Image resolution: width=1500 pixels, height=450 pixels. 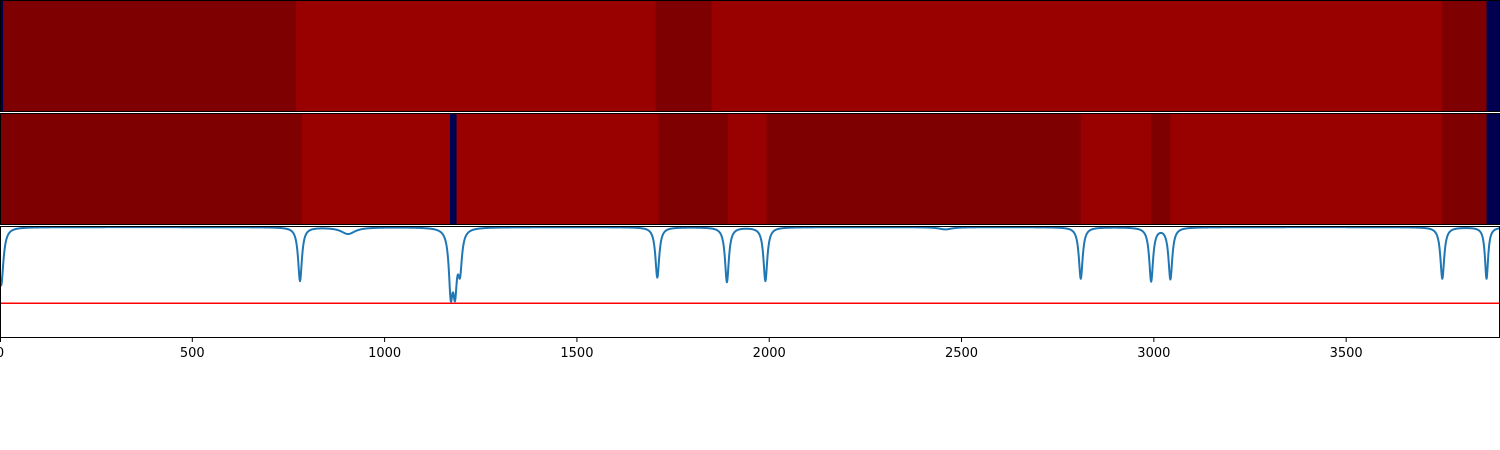 What do you see at coordinates (1153, 353) in the screenshot?
I see `x-tick-label: 3000` at bounding box center [1153, 353].